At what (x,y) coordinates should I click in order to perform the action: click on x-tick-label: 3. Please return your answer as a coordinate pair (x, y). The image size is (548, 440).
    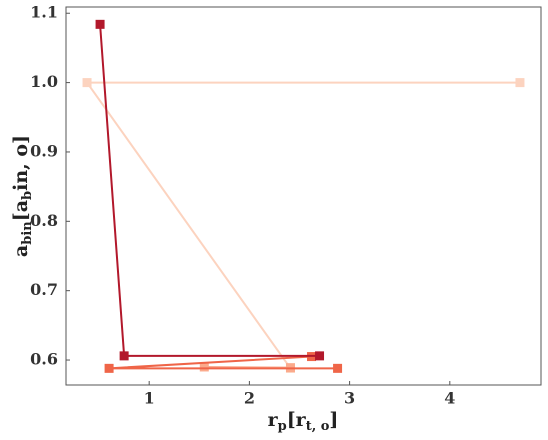
    Looking at the image, I should click on (349, 398).